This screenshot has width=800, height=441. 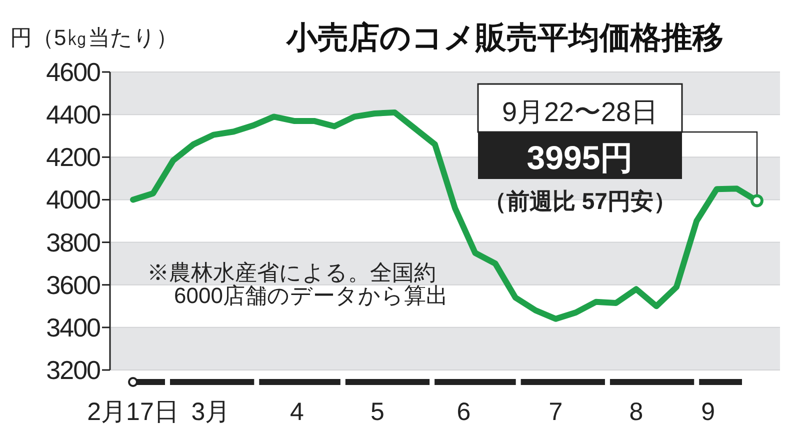 What do you see at coordinates (73, 370) in the screenshot?
I see `y-tick-label: 3200` at bounding box center [73, 370].